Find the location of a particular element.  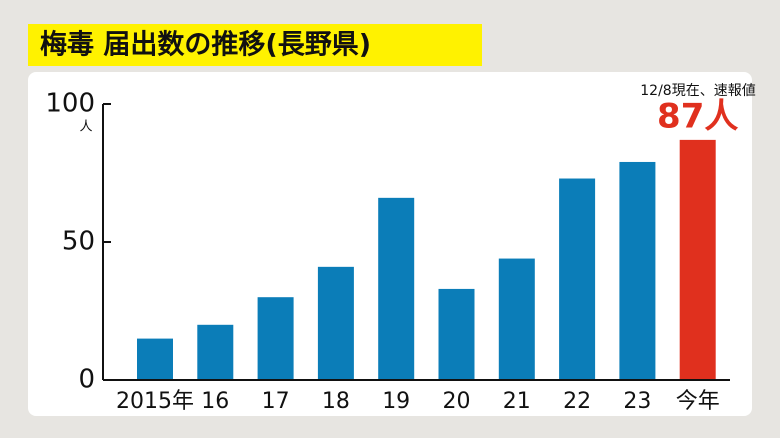

chart-title: 梅毒 届出数の推移(長野県) is located at coordinates (205, 45).